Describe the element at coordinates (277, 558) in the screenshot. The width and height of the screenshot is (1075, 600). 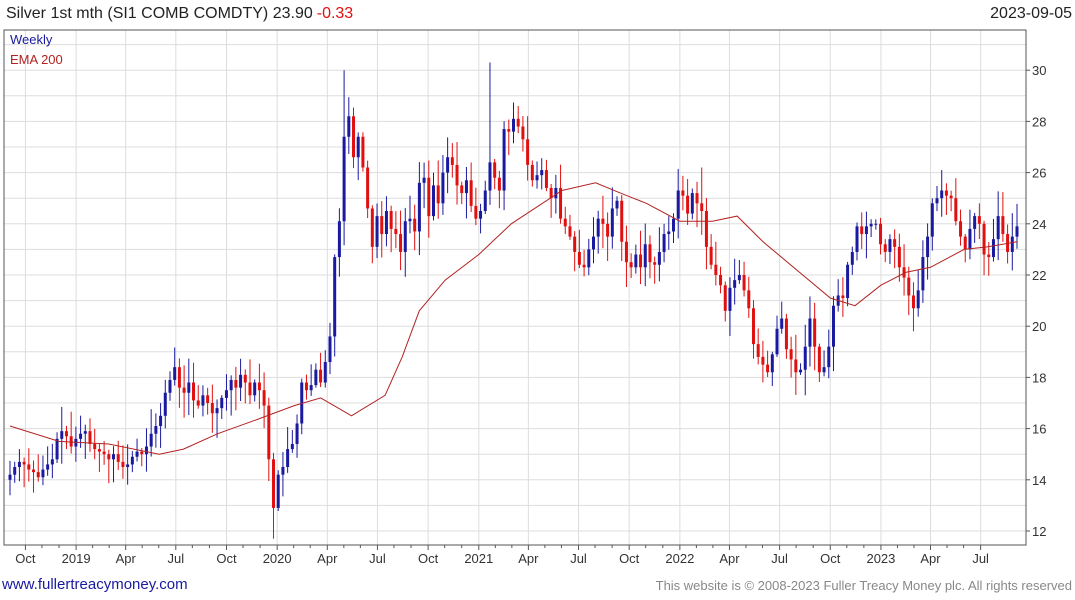
I see `x-tick-label: 2020` at that location.